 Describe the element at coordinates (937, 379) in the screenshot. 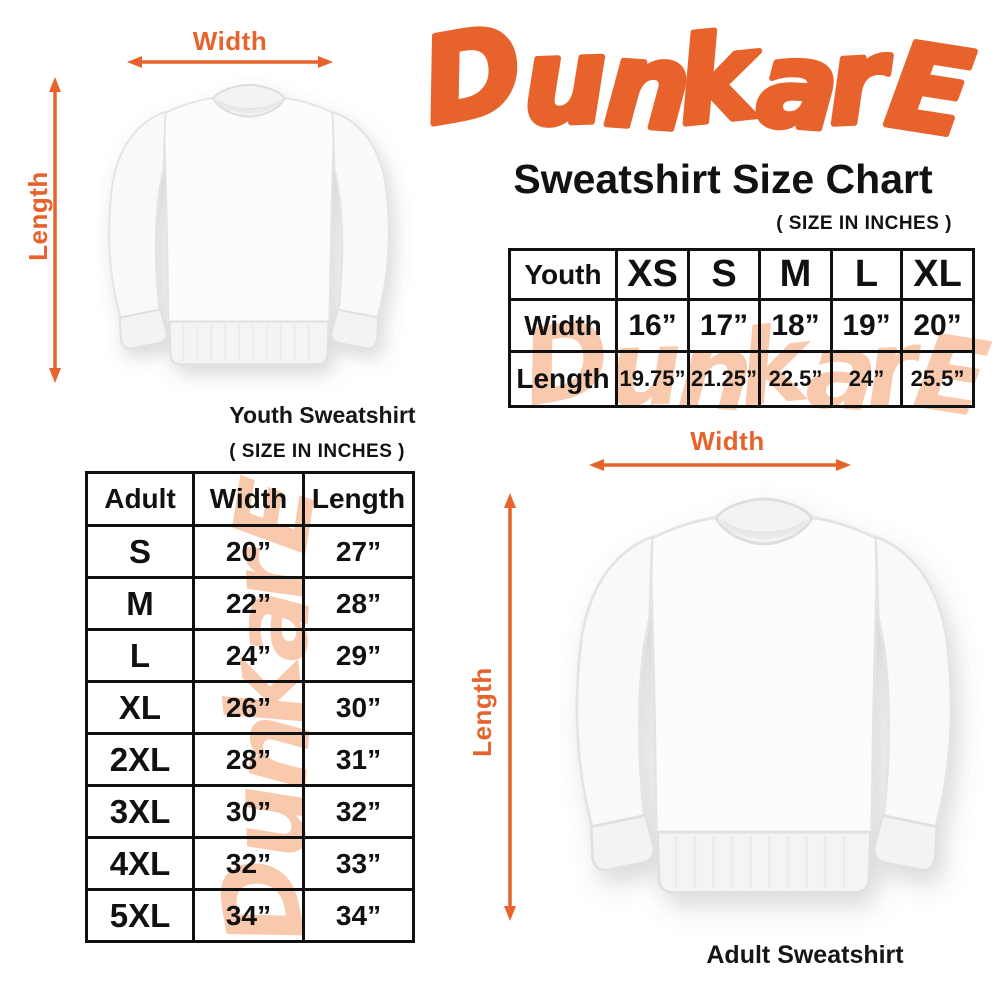

I see `youth-length-cell: 25.5”` at that location.